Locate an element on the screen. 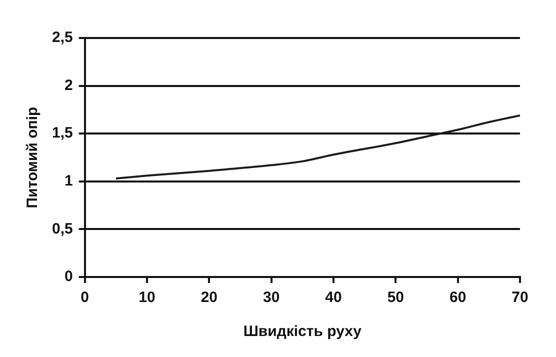  y-tick-label: 1,5 is located at coordinates (62, 133).